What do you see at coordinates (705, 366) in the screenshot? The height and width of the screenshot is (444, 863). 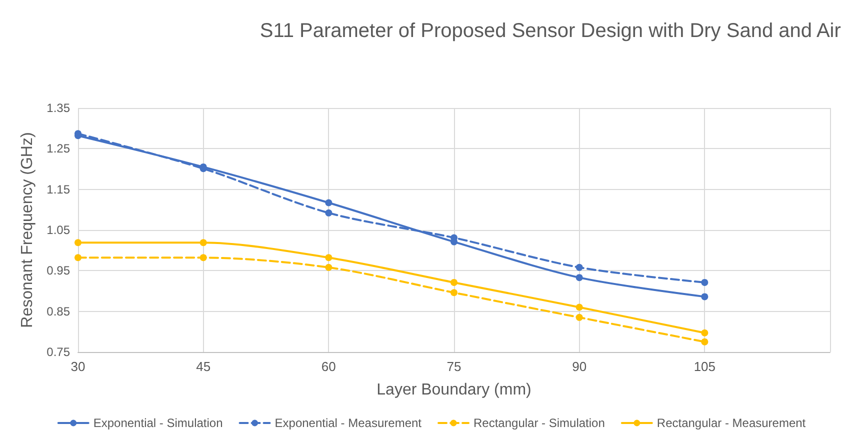 I see `x-tick-label: 105` at bounding box center [705, 366].